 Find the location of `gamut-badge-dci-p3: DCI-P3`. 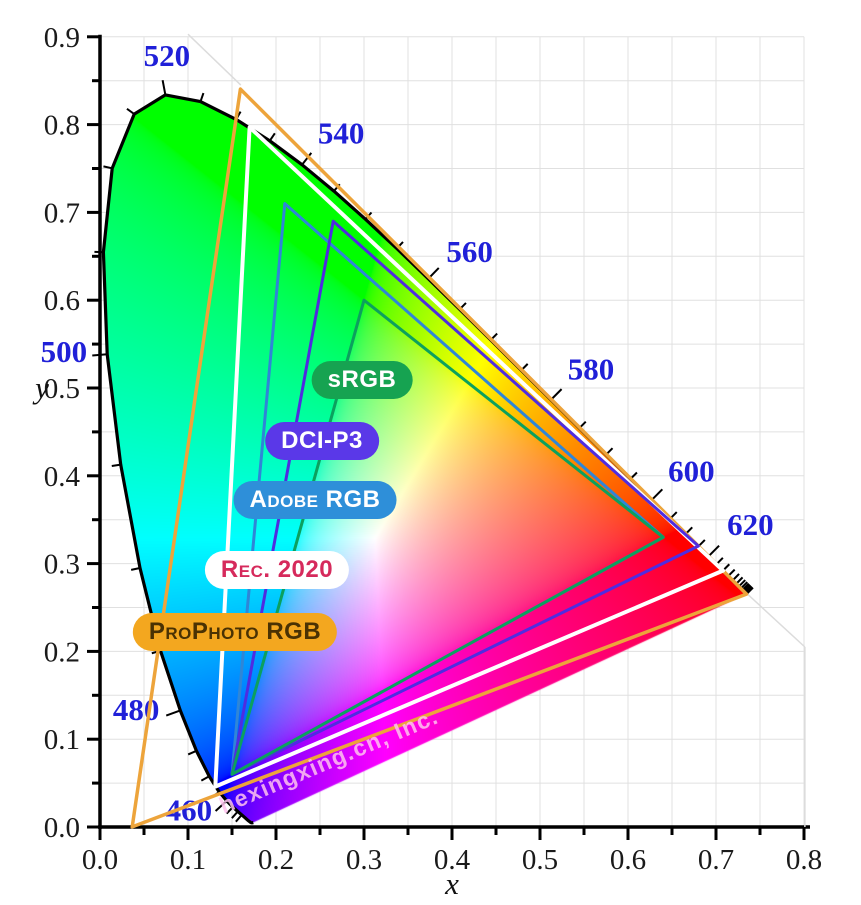

gamut-badge-dci-p3: DCI-P3 is located at coordinates (322, 441).